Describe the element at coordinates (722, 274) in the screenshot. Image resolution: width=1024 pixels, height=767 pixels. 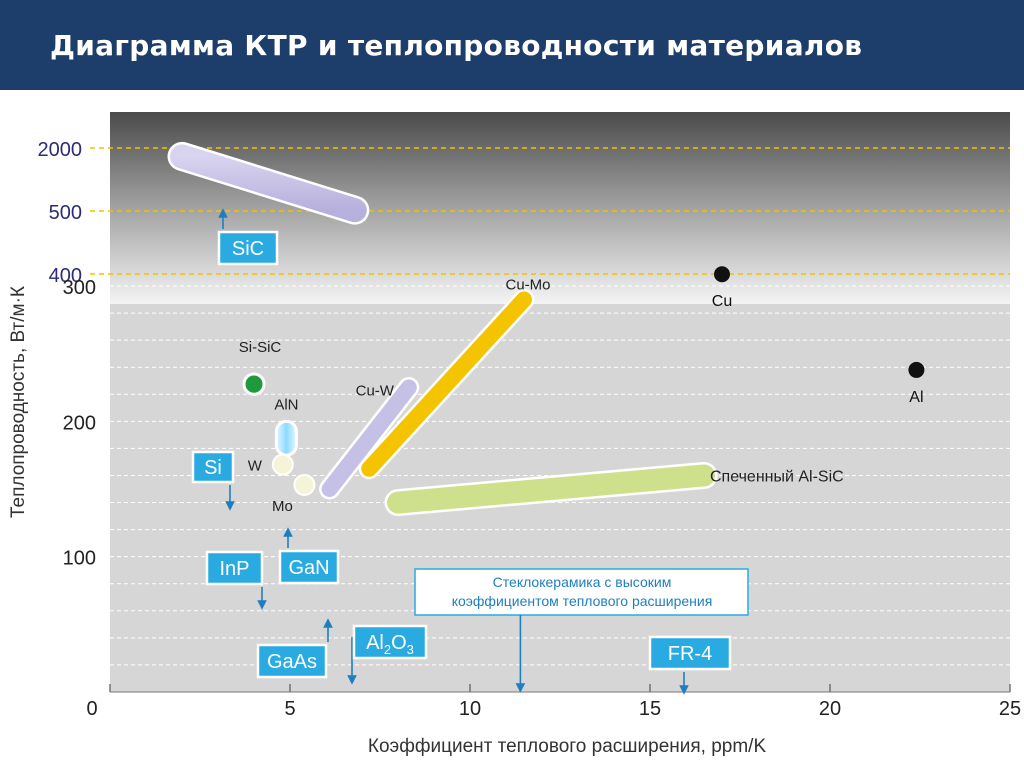
I see `cu-point` at that location.